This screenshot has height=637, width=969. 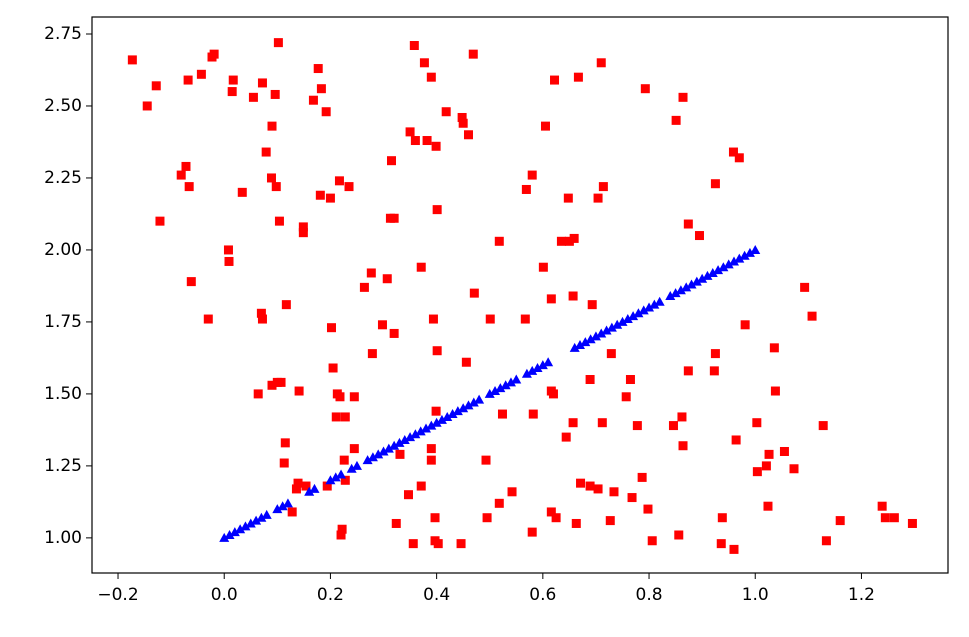 I want to click on x-tick-label: 0.6, so click(x=542, y=595).